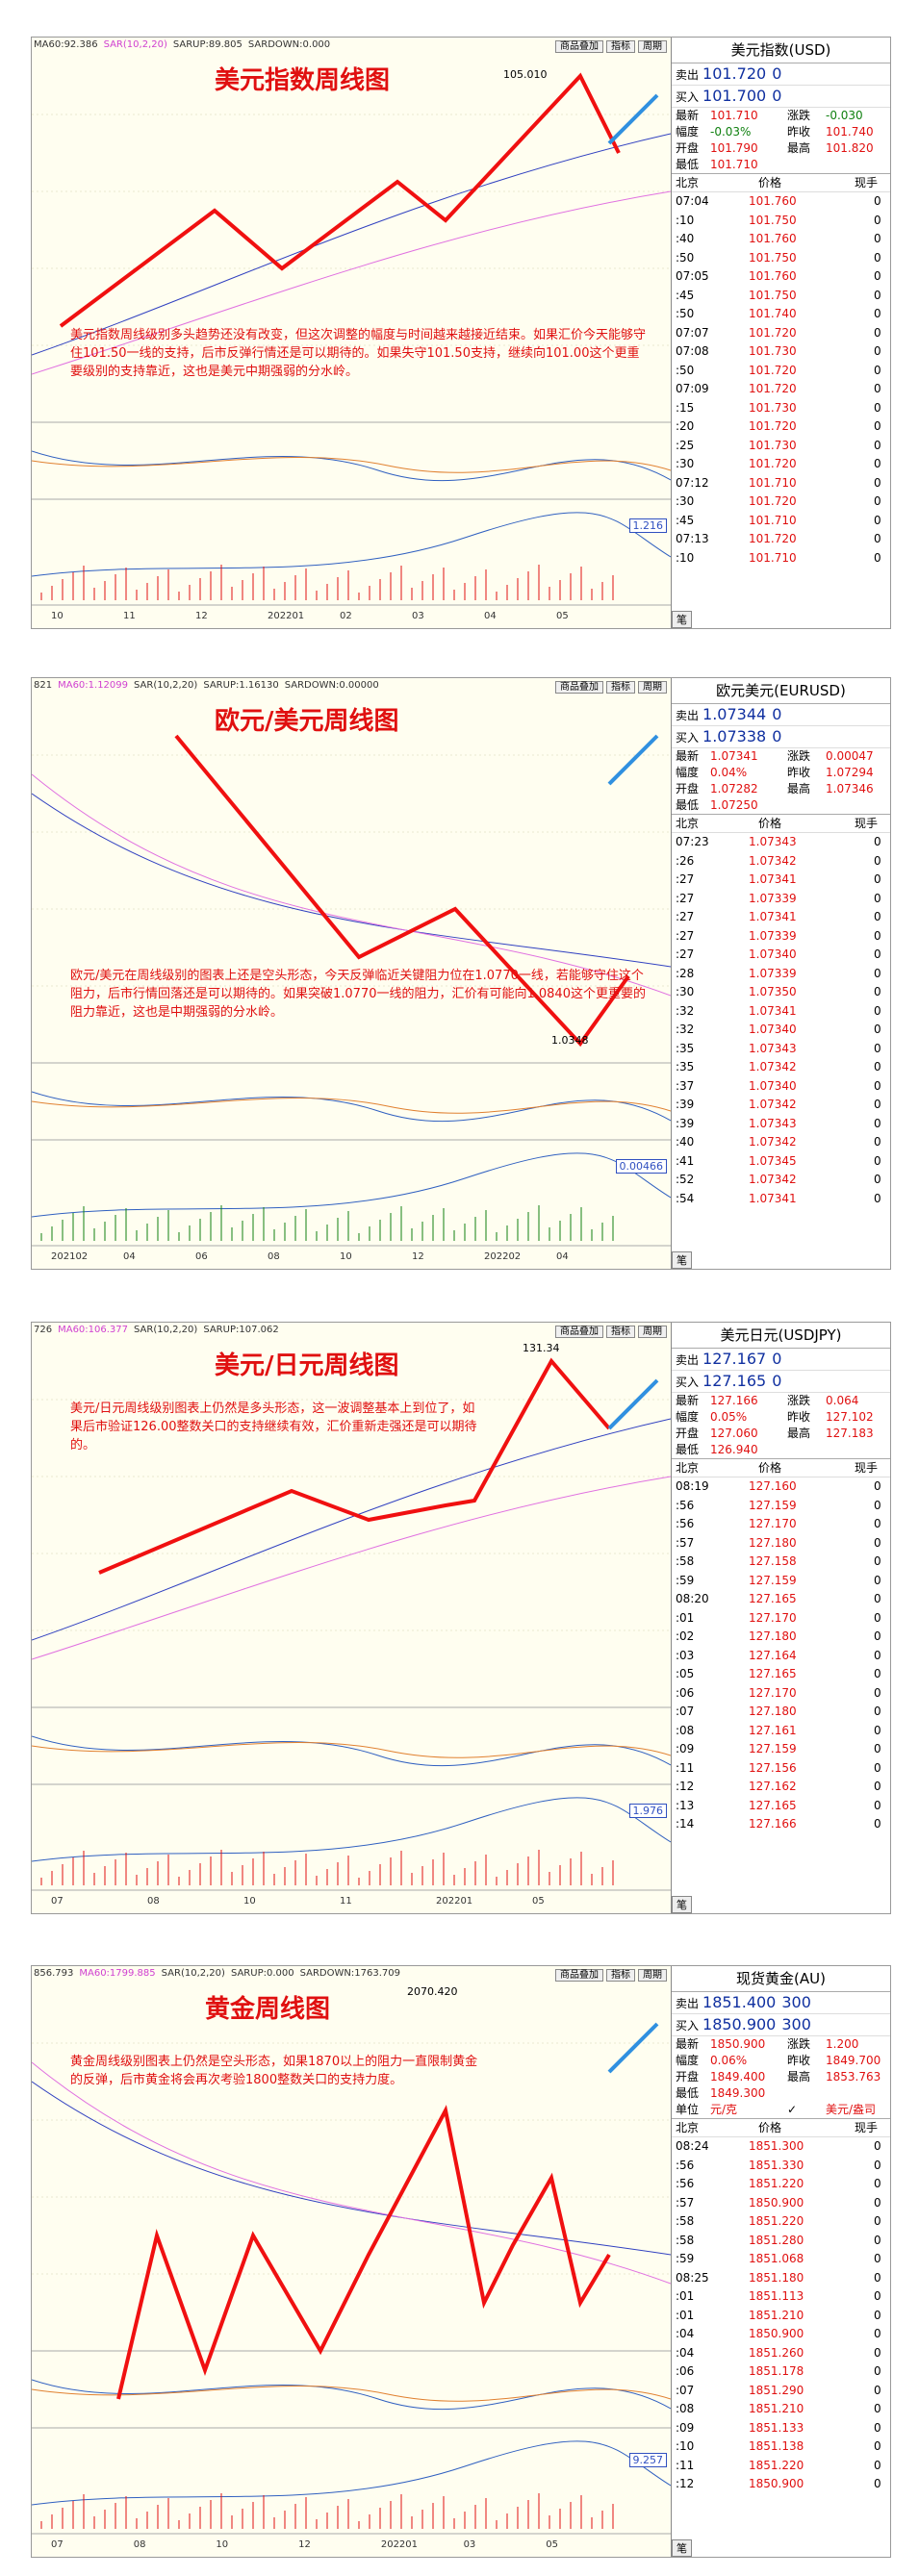  I want to click on tick-row: :54 1.07341 0, so click(781, 1199).